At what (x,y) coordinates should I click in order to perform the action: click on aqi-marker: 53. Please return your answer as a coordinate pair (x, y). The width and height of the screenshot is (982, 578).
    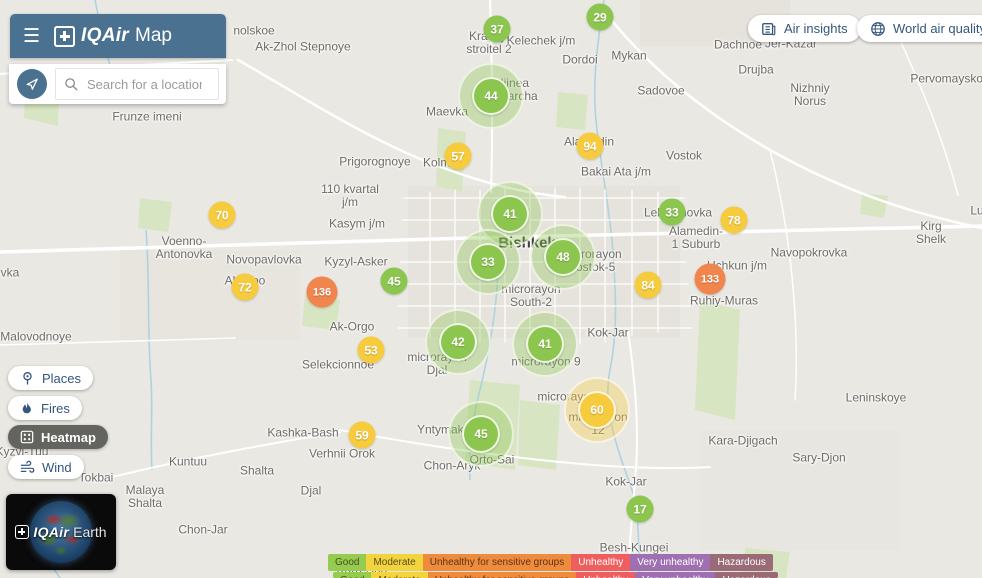
    Looking at the image, I should click on (371, 350).